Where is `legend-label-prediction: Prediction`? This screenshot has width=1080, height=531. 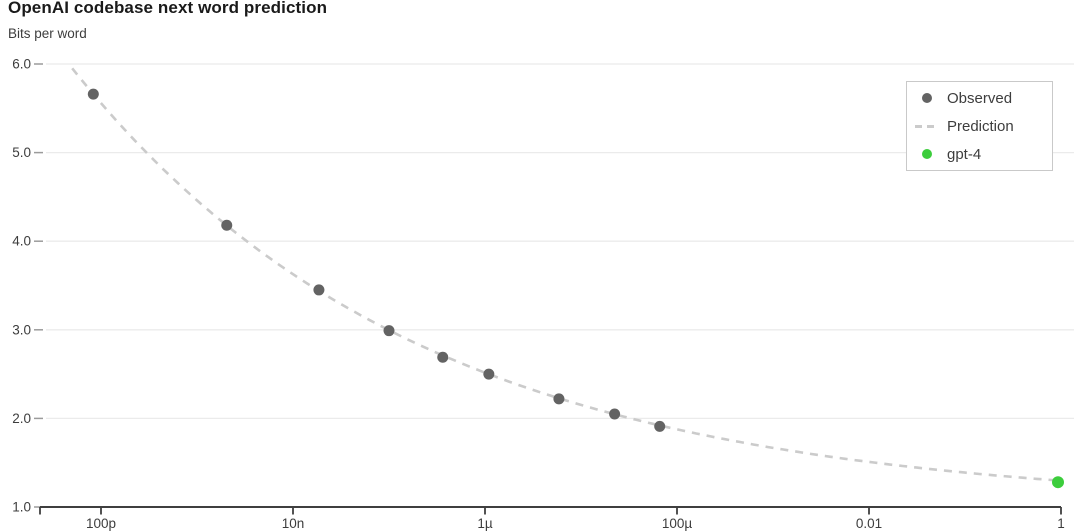 legend-label-prediction: Prediction is located at coordinates (980, 126).